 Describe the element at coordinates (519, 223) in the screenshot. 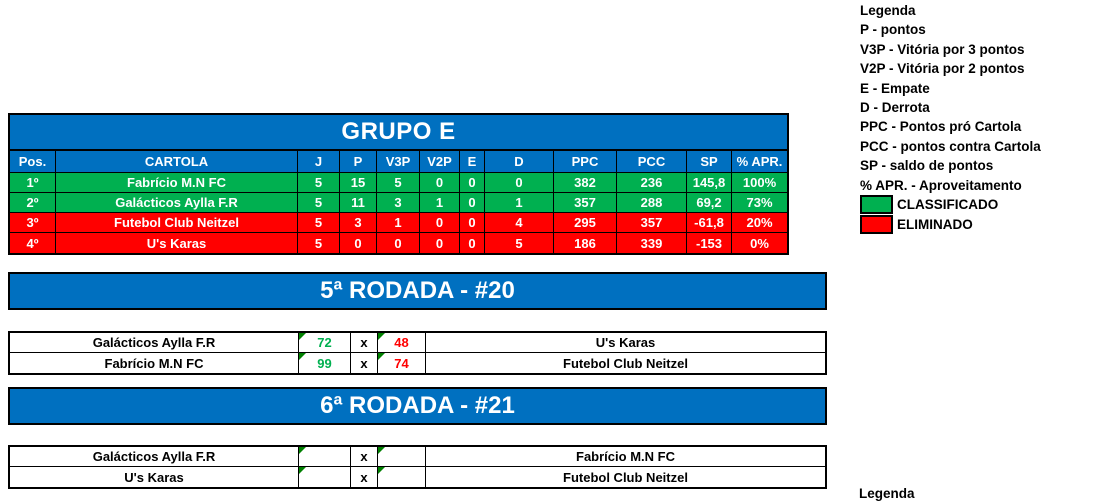

I see `cell-d: 4` at that location.